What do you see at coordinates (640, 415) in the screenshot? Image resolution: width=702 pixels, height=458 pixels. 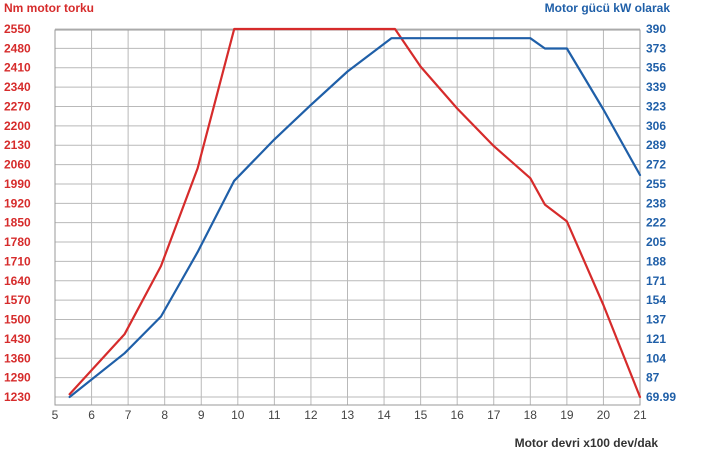 I see `x-tick-label: 21` at bounding box center [640, 415].